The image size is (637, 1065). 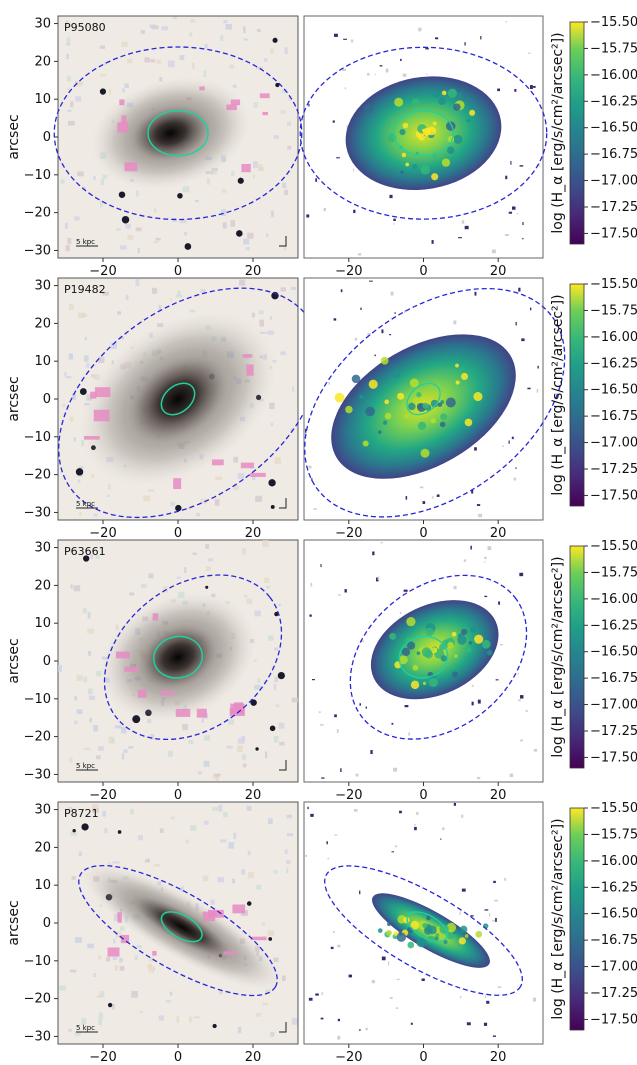 What do you see at coordinates (178, 657) in the screenshot?
I see `inner-ellipse` at bounding box center [178, 657].